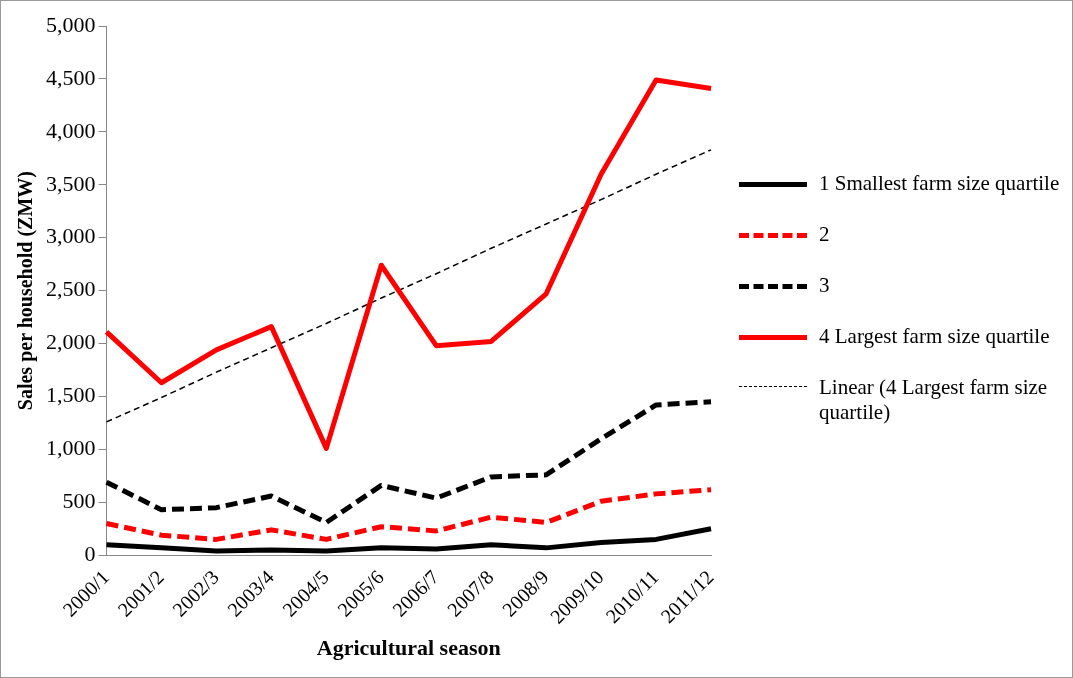 The width and height of the screenshot is (1073, 678). What do you see at coordinates (934, 336) in the screenshot?
I see `legend-label: 4 Largest farm size quartile` at bounding box center [934, 336].